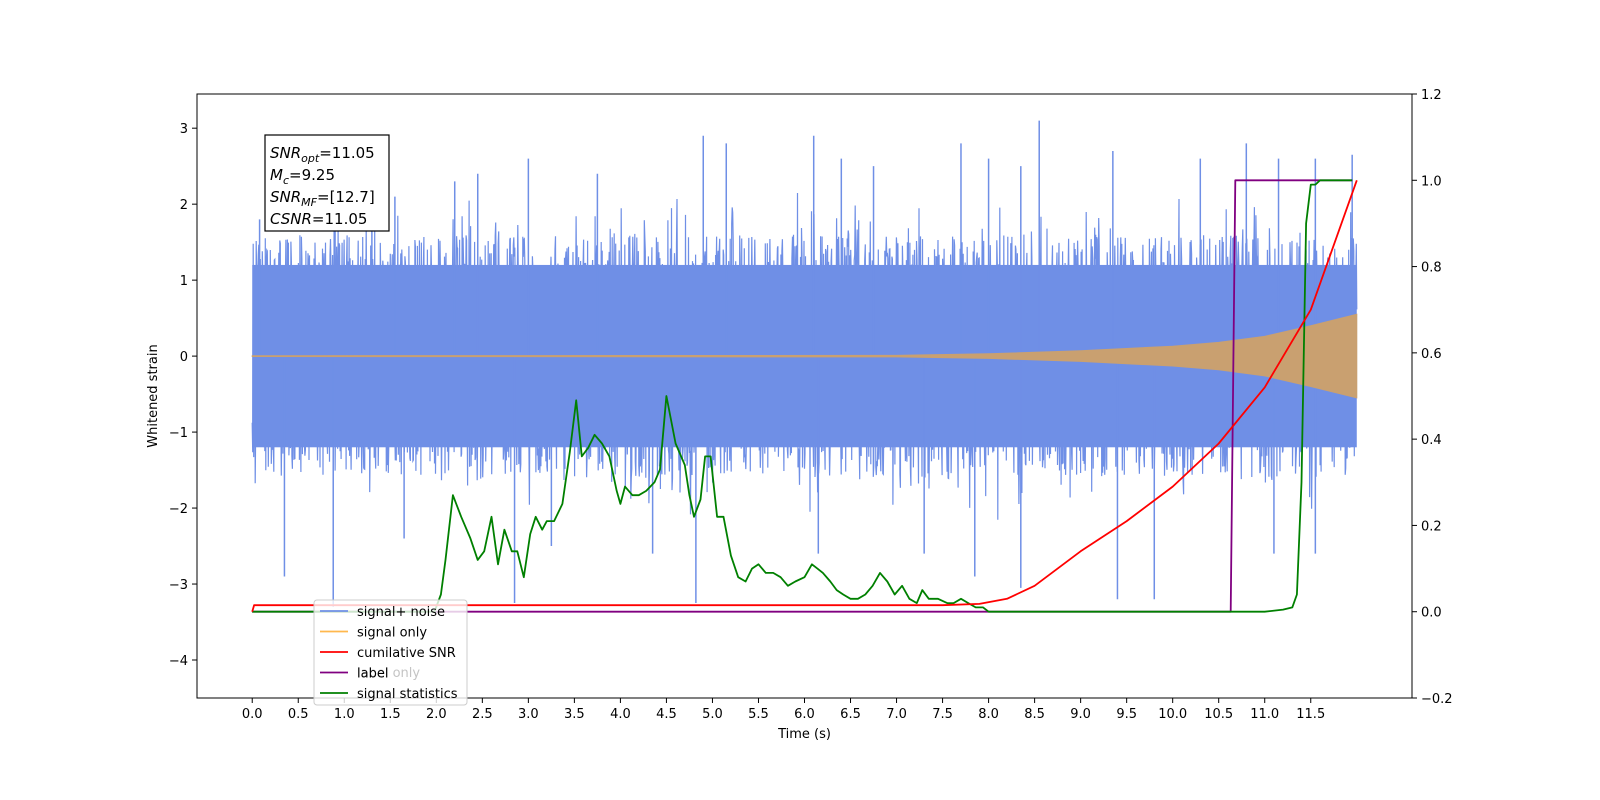 The height and width of the screenshot is (800, 1600). I want to click on x-tick-label: 2.0, so click(436, 714).